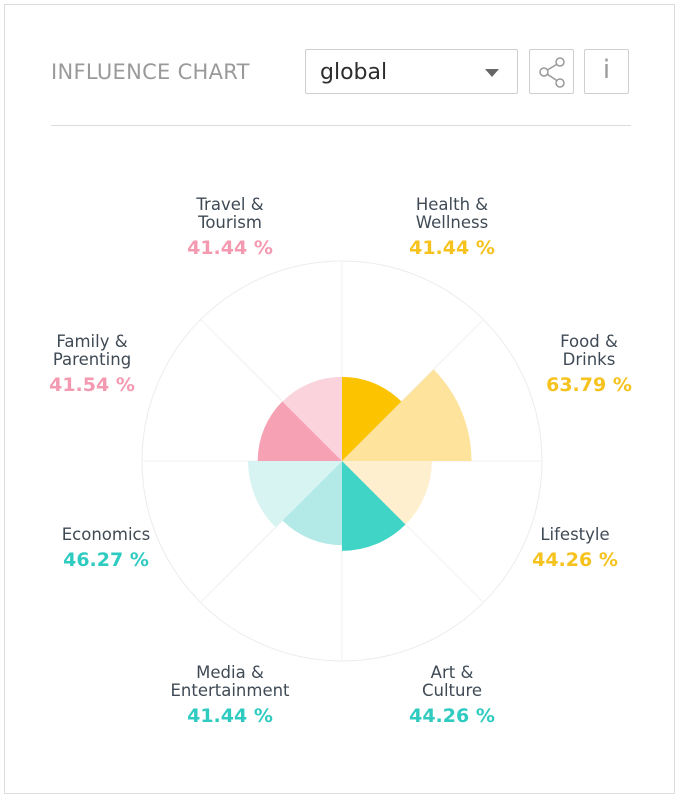 The width and height of the screenshot is (682, 800). I want to click on value-health-wellness: 41.44 %, so click(452, 248).